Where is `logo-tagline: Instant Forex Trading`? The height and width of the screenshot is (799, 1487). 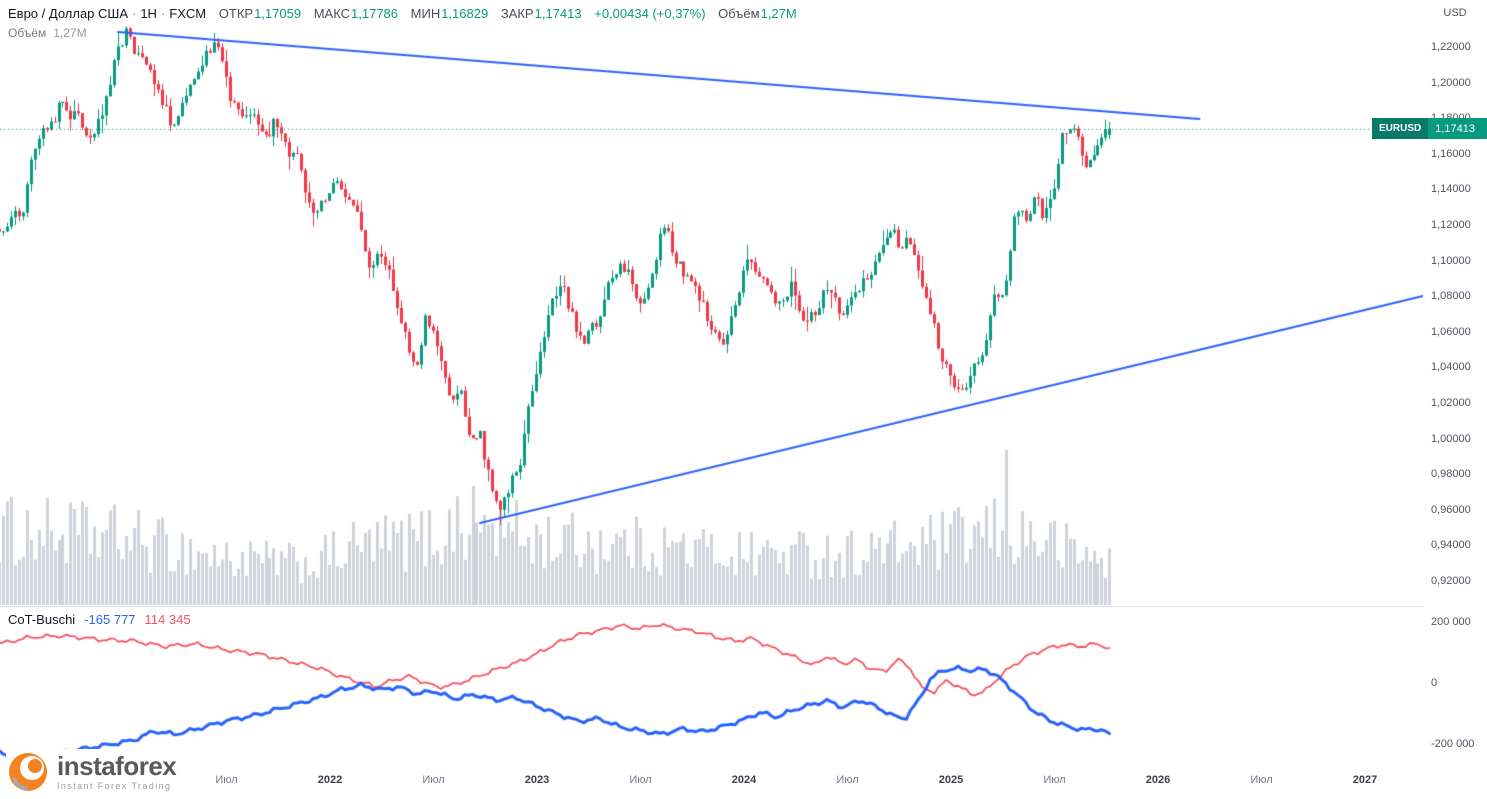
logo-tagline: Instant Forex Trading is located at coordinates (114, 786).